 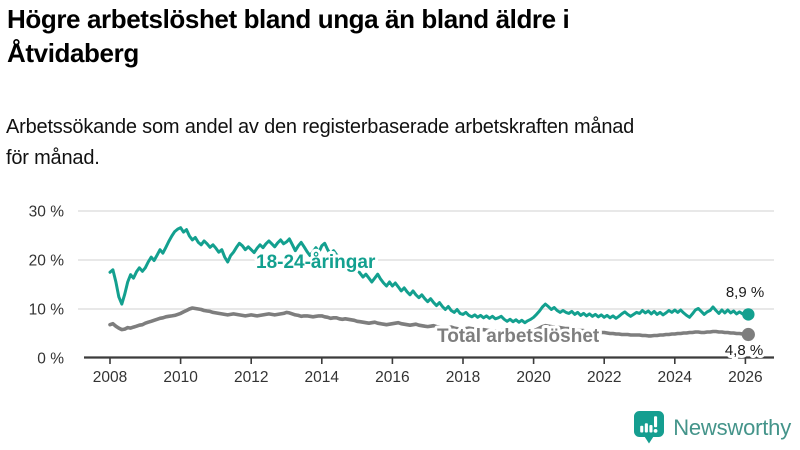 What do you see at coordinates (745, 377) in the screenshot?
I see `x-axis-label: 2026` at bounding box center [745, 377].